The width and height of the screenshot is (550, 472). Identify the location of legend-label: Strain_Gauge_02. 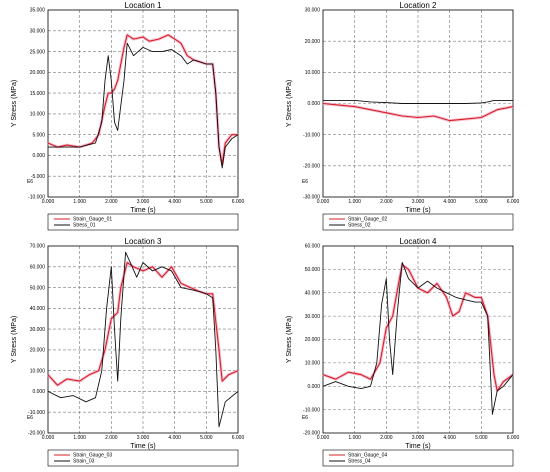
(367, 220).